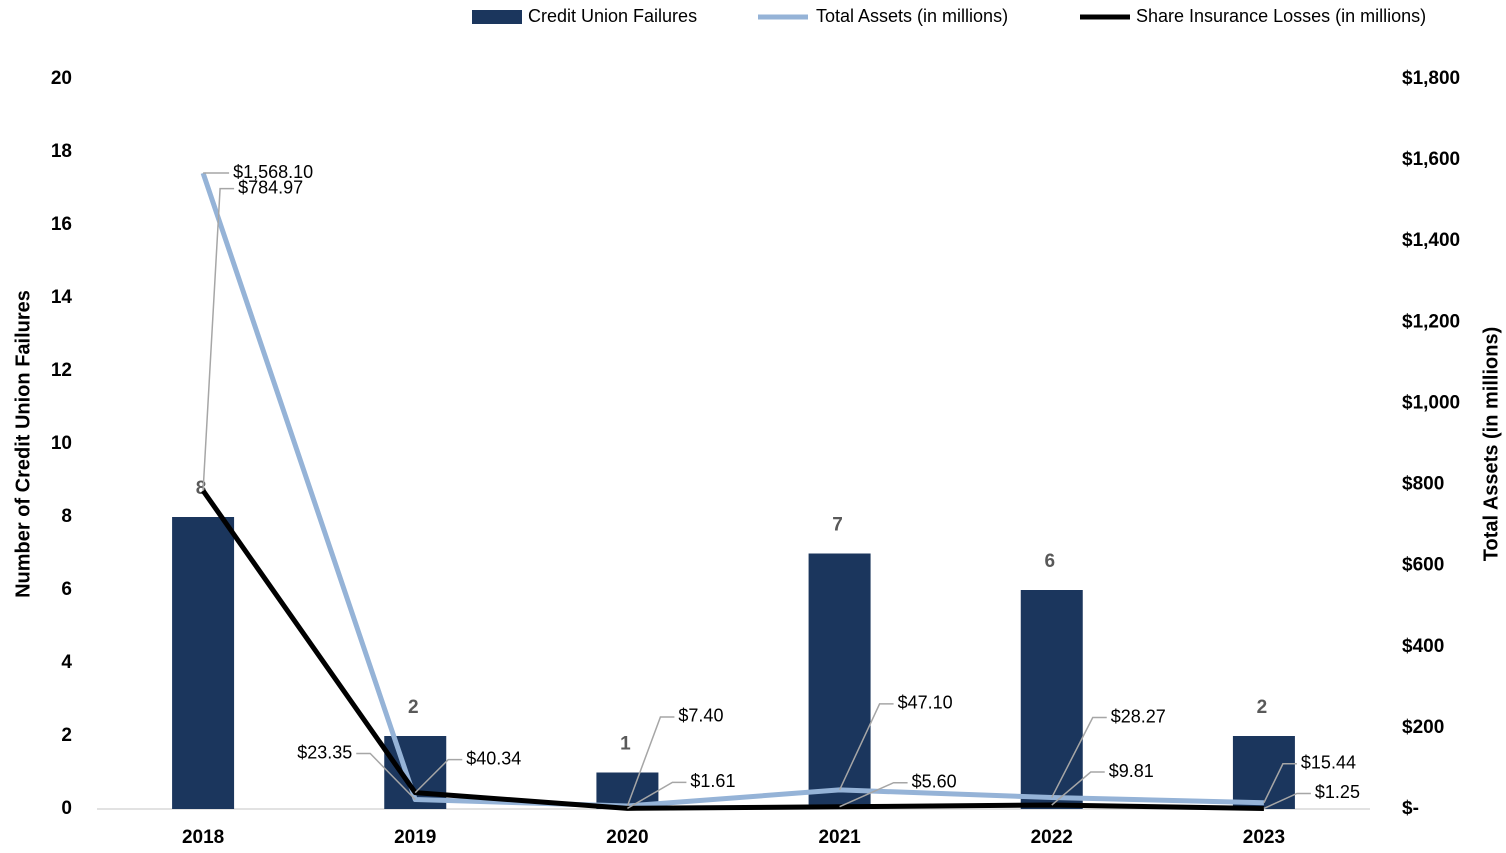  Describe the element at coordinates (1423, 646) in the screenshot. I see `y2-tick-label: $400` at that location.